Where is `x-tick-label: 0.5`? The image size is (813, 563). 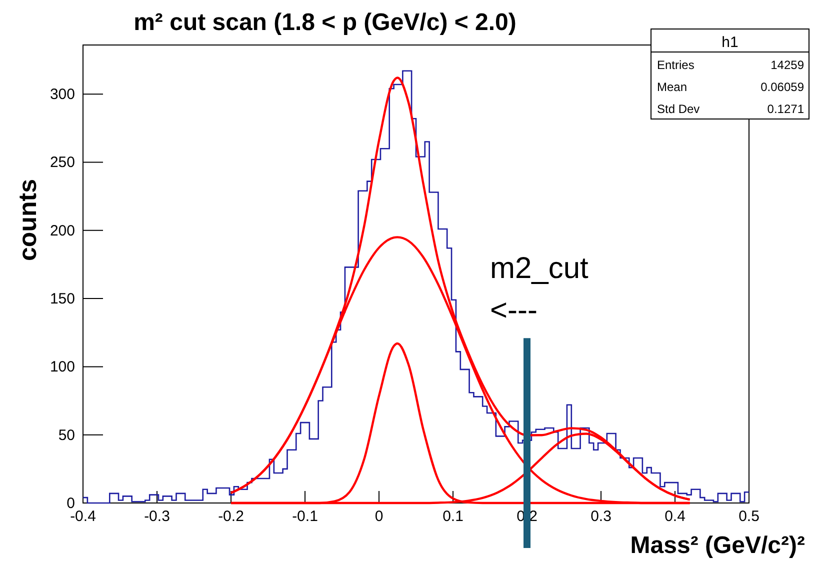
x-tick-label: 0.5 is located at coordinates (749, 516).